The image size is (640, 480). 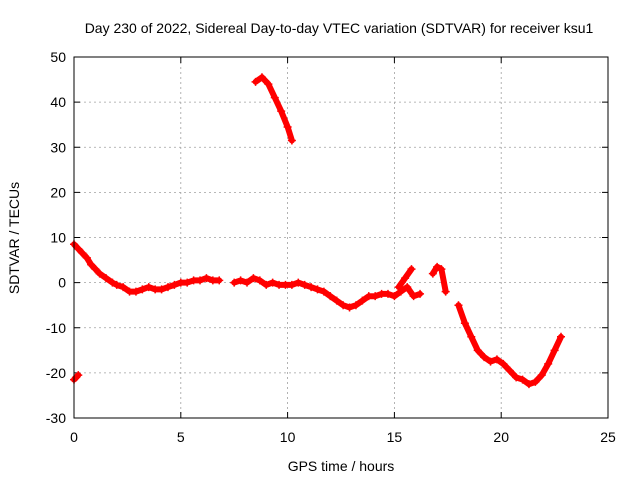 I want to click on x-tick-label: 10, so click(x=288, y=437).